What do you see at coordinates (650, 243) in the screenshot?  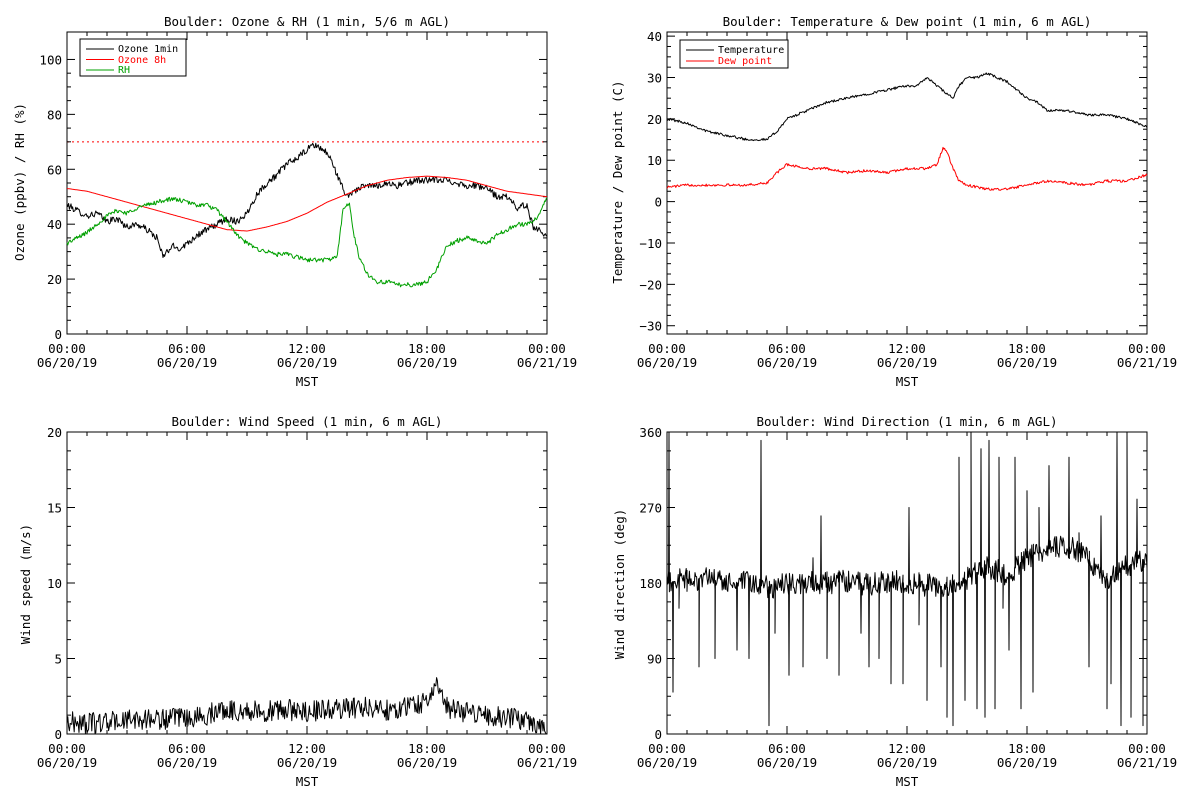 I see `y-tick-label: −10` at bounding box center [650, 243].